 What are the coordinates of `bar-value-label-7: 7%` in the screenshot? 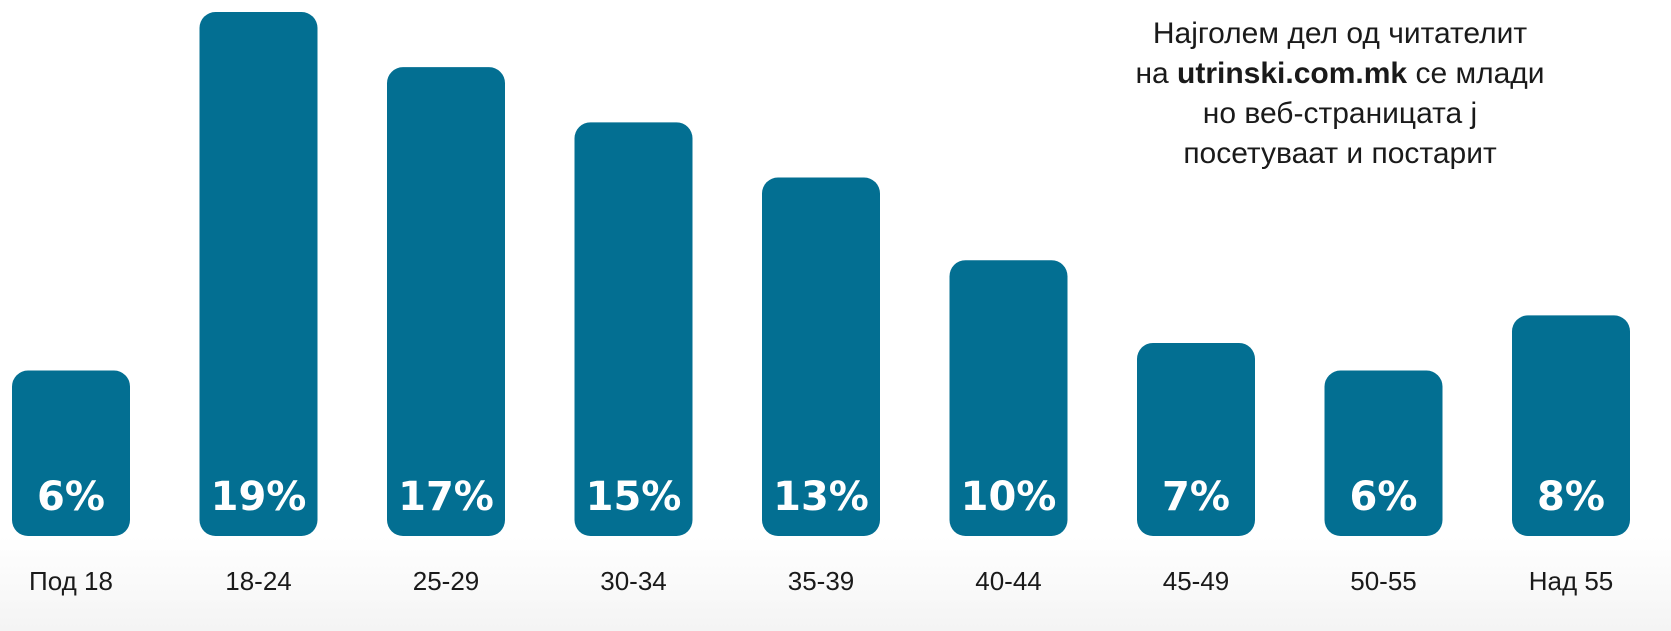 It's located at (1196, 497).